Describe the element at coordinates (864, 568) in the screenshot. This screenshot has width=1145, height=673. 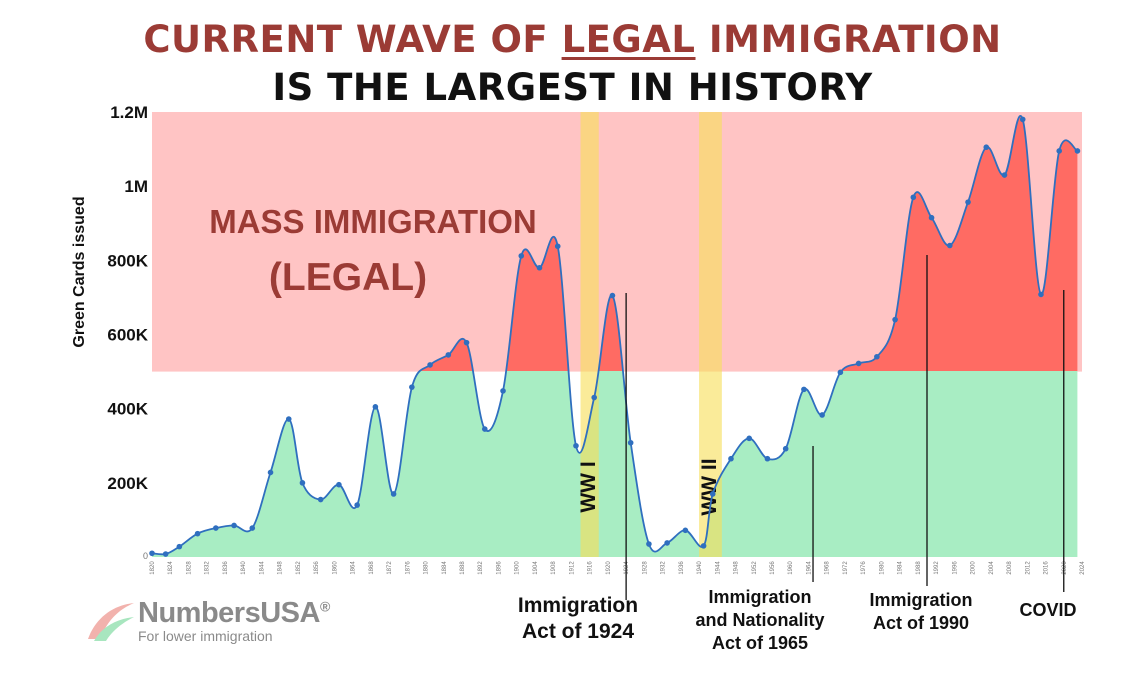
I see `x-tick-label: 1976` at that location.